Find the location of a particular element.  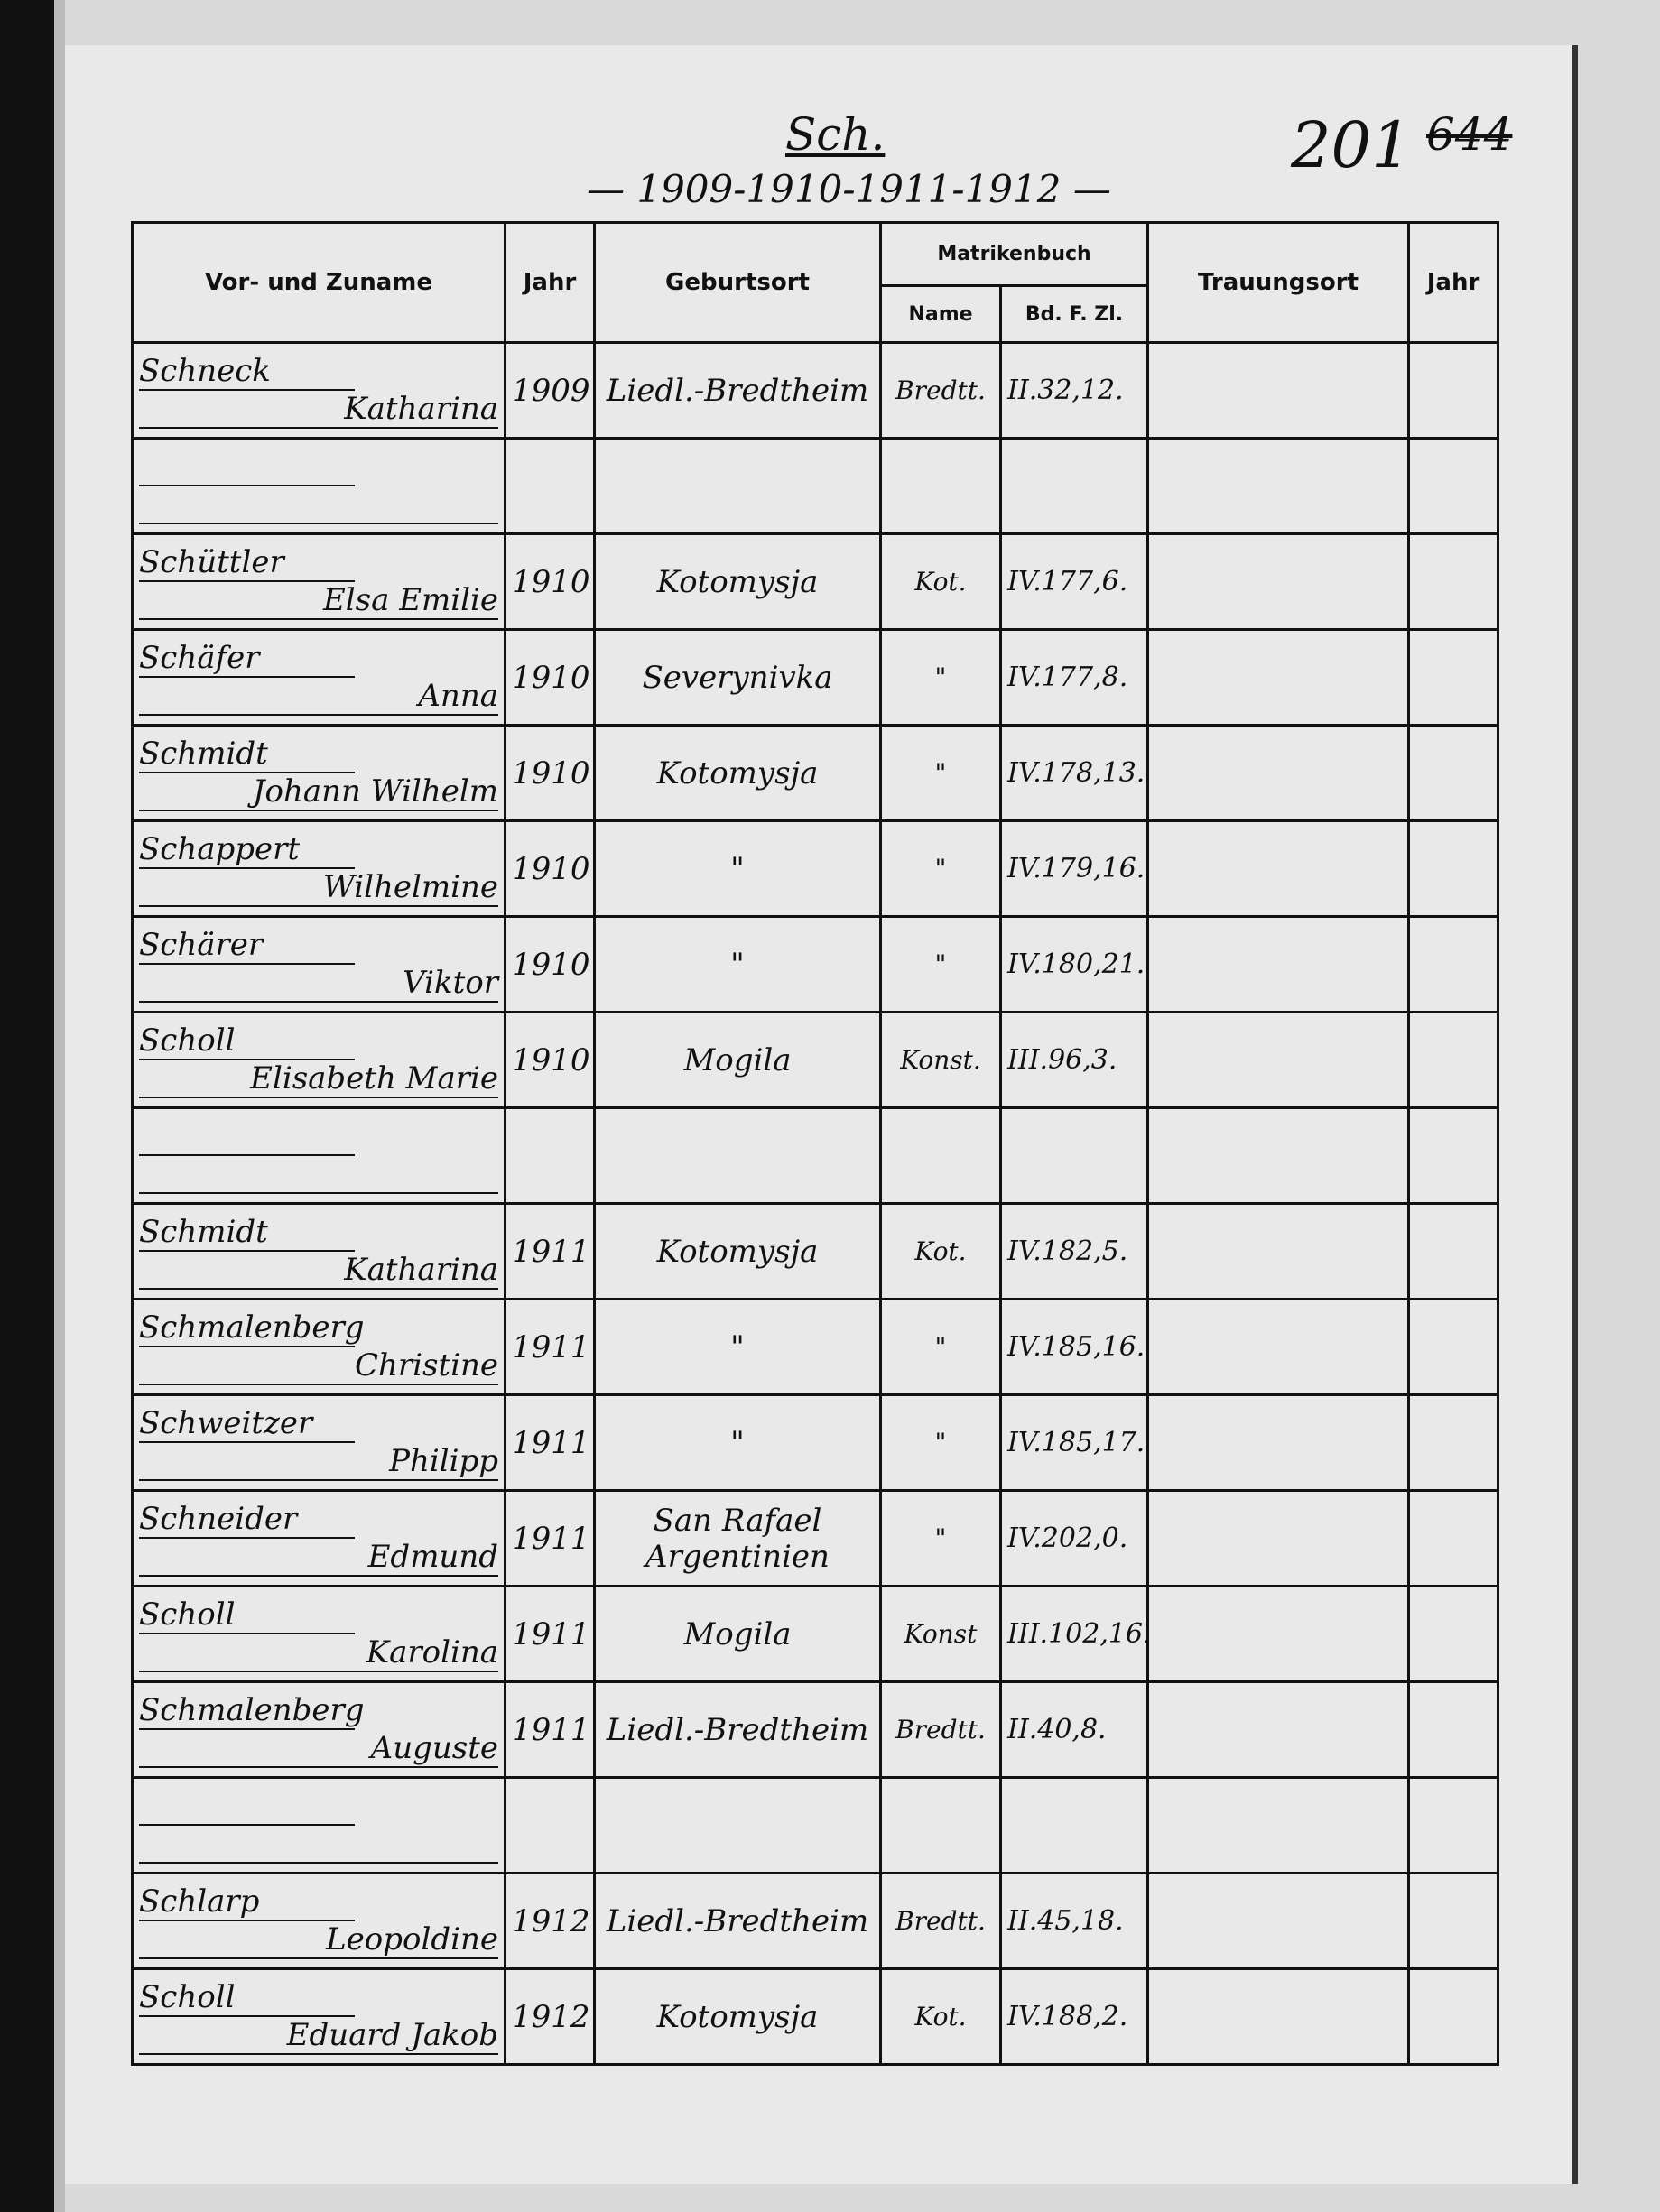

register-ref-cell: IV.188,2. is located at coordinates (1074, 2016).